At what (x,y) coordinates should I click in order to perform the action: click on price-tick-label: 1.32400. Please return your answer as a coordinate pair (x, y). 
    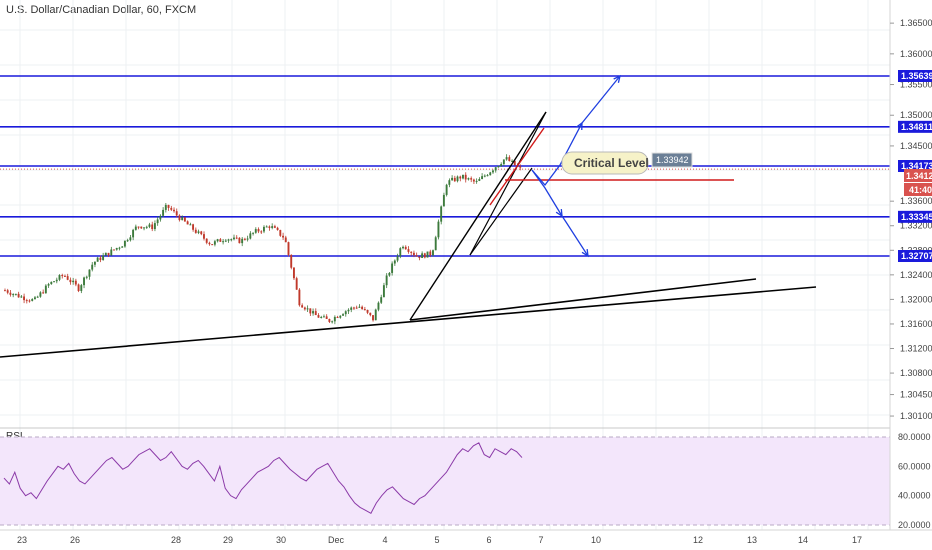
    Looking at the image, I should click on (916, 275).